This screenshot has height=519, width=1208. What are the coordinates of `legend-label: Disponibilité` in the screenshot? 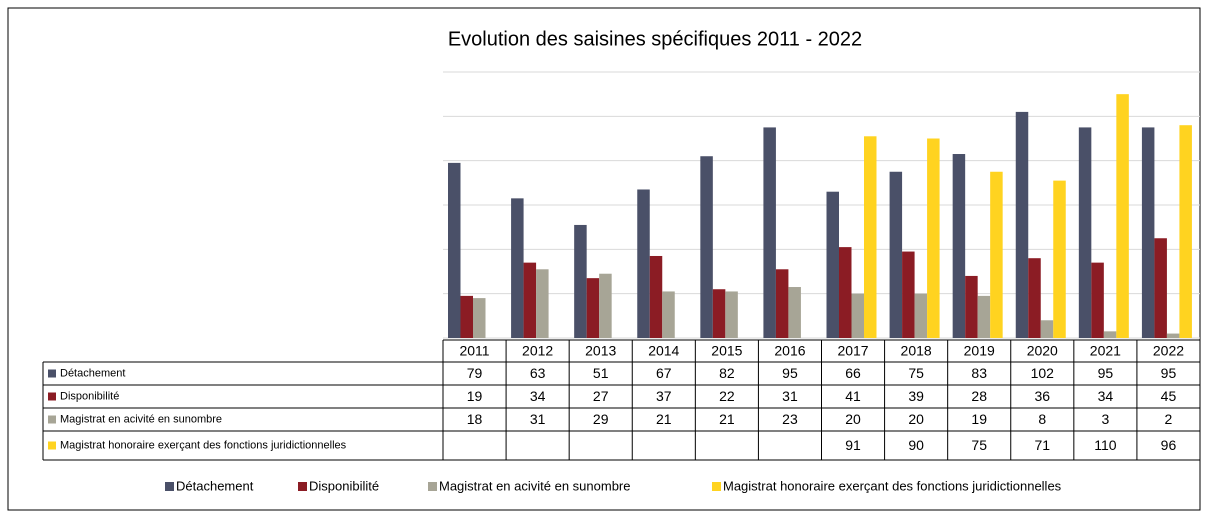 It's located at (344, 485).